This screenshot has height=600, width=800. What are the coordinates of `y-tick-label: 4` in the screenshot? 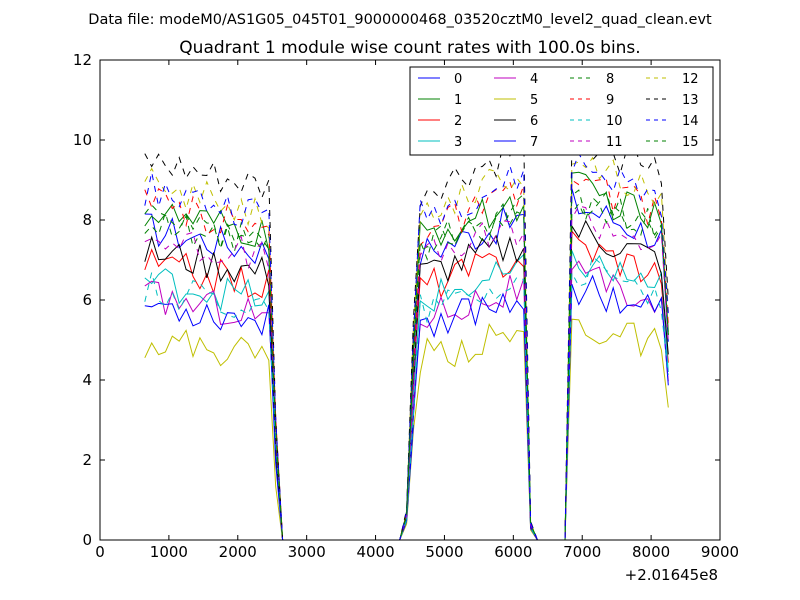 It's located at (87, 380).